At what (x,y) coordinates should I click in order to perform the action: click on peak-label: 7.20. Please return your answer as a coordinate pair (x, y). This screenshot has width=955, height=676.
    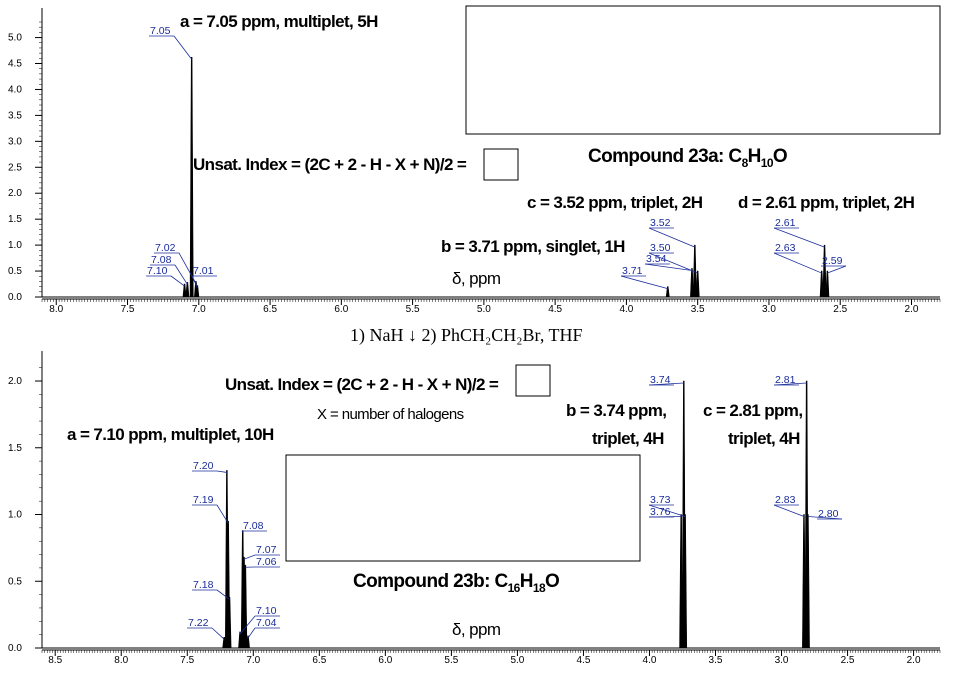
    Looking at the image, I should click on (203, 466).